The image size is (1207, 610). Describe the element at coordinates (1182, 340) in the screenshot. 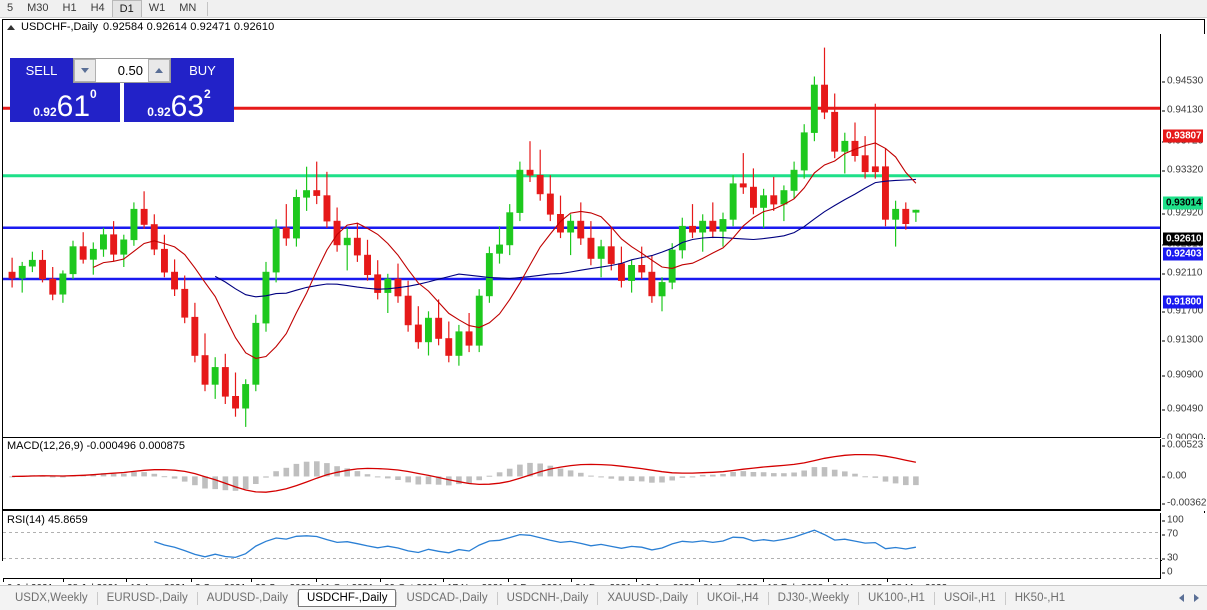

I see `price-tick: 0.91300` at that location.